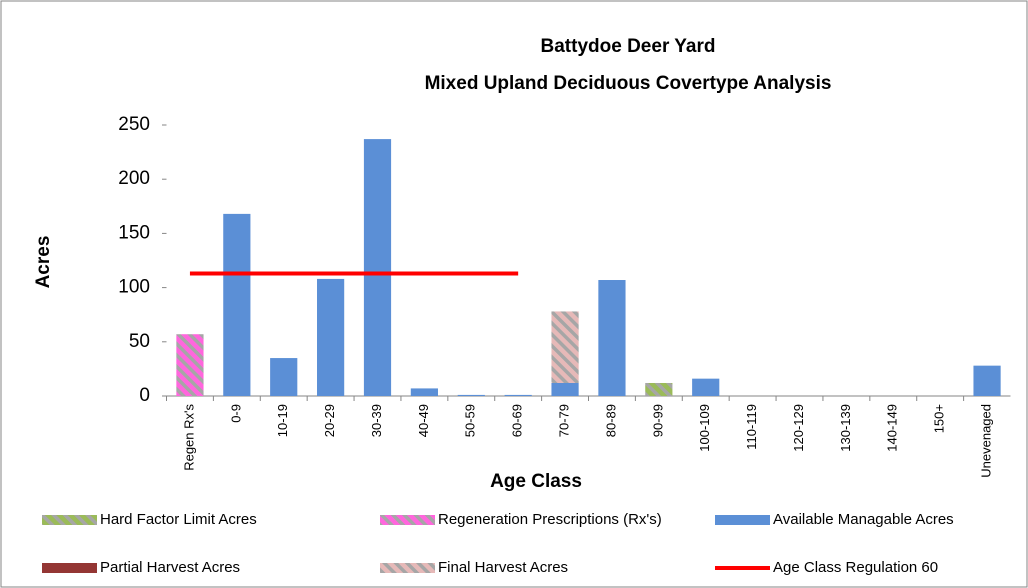 This screenshot has width=1028, height=588. Describe the element at coordinates (43, 262) in the screenshot. I see `y-axis-label: Acres` at that location.